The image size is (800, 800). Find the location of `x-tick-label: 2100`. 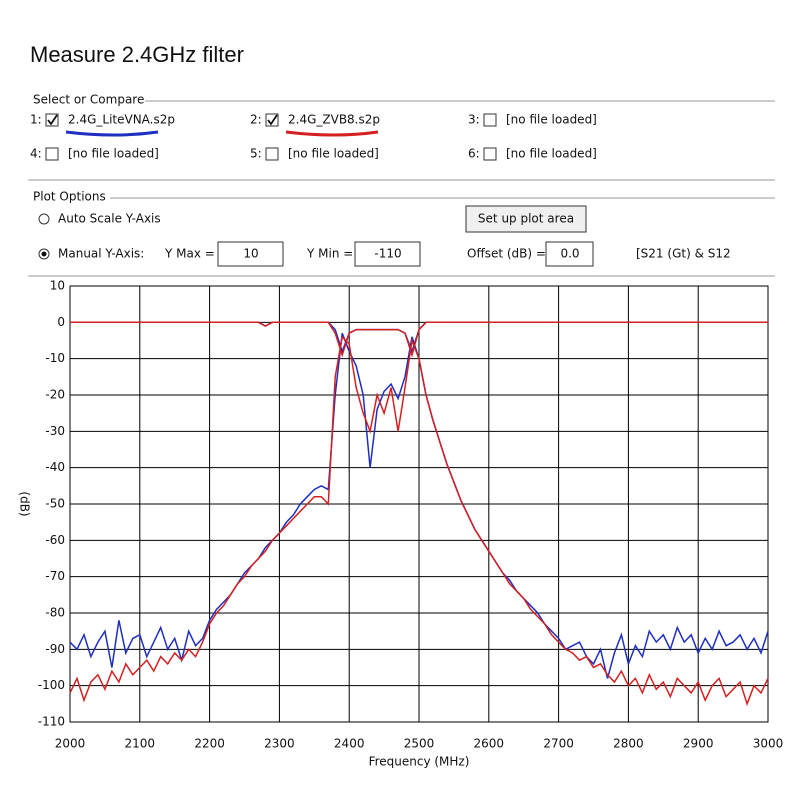

x-tick-label: 2100 is located at coordinates (140, 744).